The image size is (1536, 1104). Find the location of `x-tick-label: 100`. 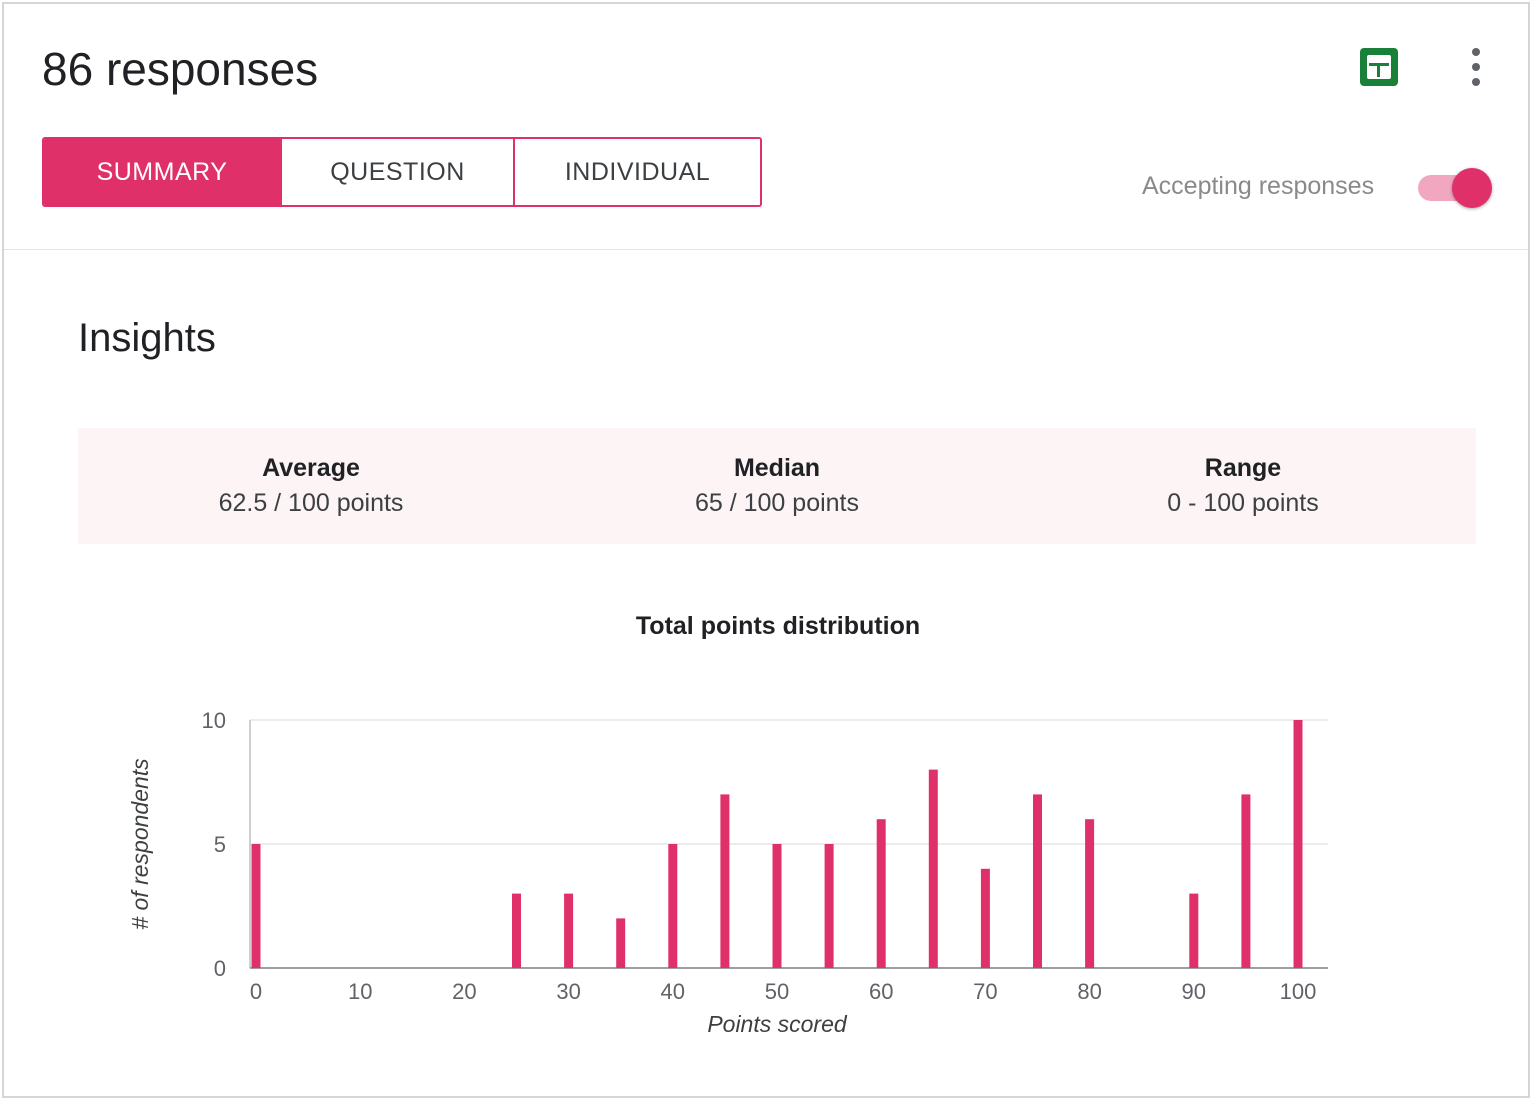

x-tick-label: 100 is located at coordinates (1298, 991).